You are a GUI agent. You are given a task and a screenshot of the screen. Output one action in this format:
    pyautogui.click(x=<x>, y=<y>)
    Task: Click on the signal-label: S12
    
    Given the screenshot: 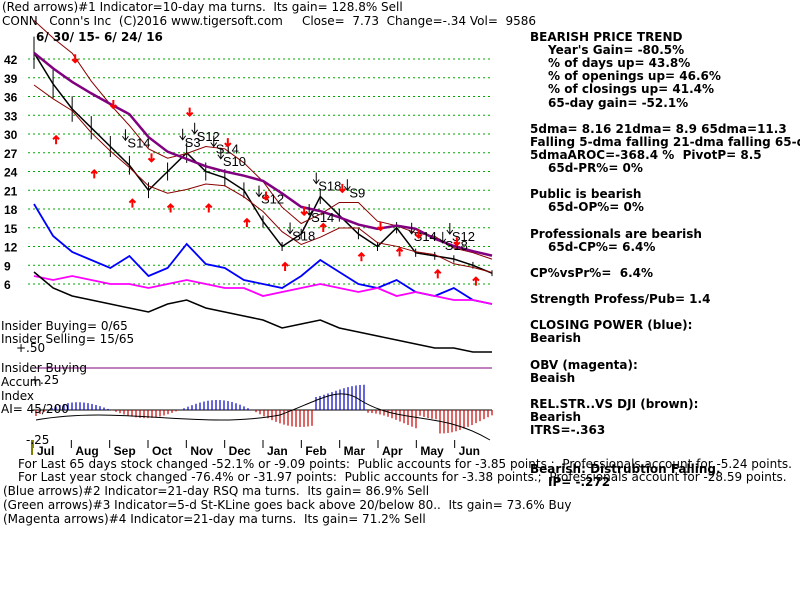 What is the action you would take?
    pyautogui.click(x=463, y=236)
    